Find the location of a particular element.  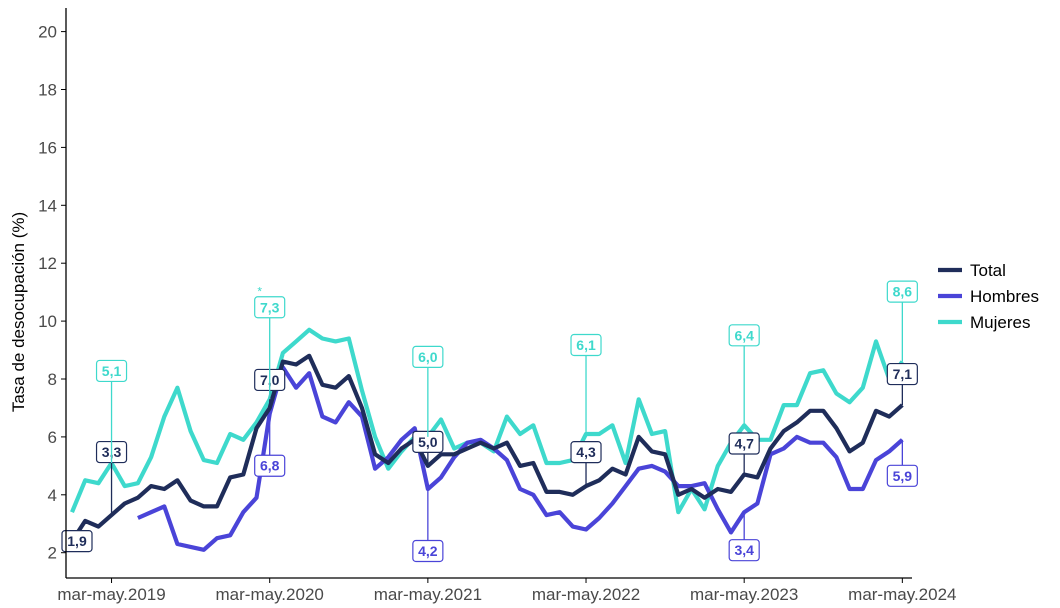

label-value: 6,8 is located at coordinates (270, 466).